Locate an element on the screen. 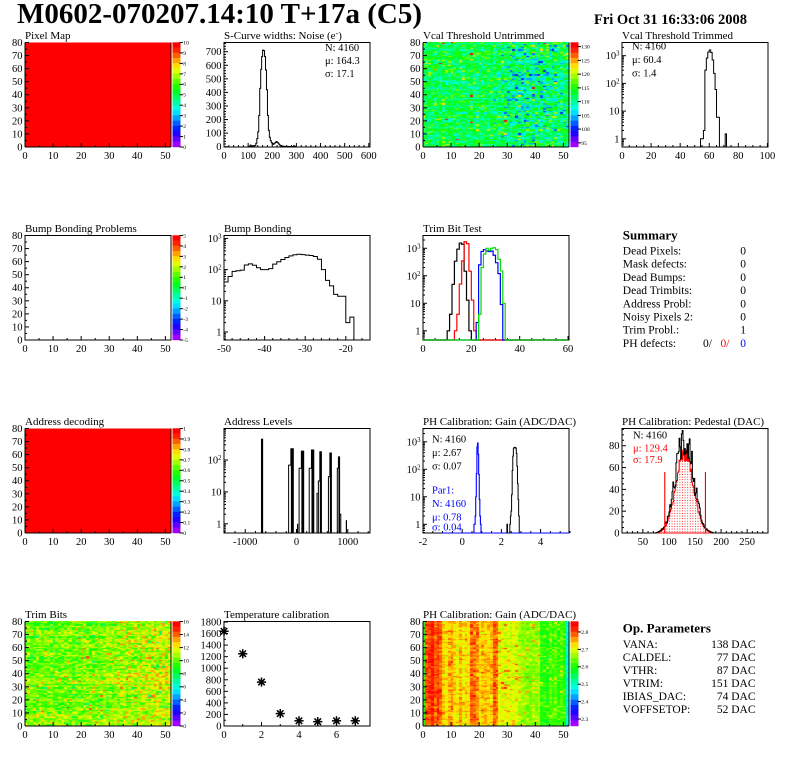 This screenshot has width=796, height=772. svg-text: PH defects: is located at coordinates (649, 344).